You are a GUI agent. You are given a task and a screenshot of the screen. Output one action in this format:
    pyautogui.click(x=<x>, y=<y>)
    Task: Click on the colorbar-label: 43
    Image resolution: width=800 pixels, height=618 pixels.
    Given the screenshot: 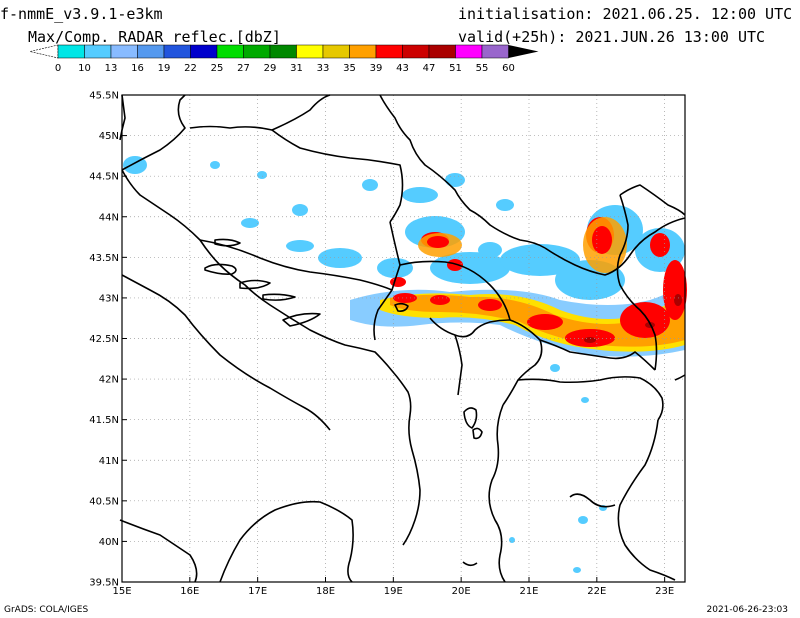 What is the action you would take?
    pyautogui.click(x=402, y=68)
    